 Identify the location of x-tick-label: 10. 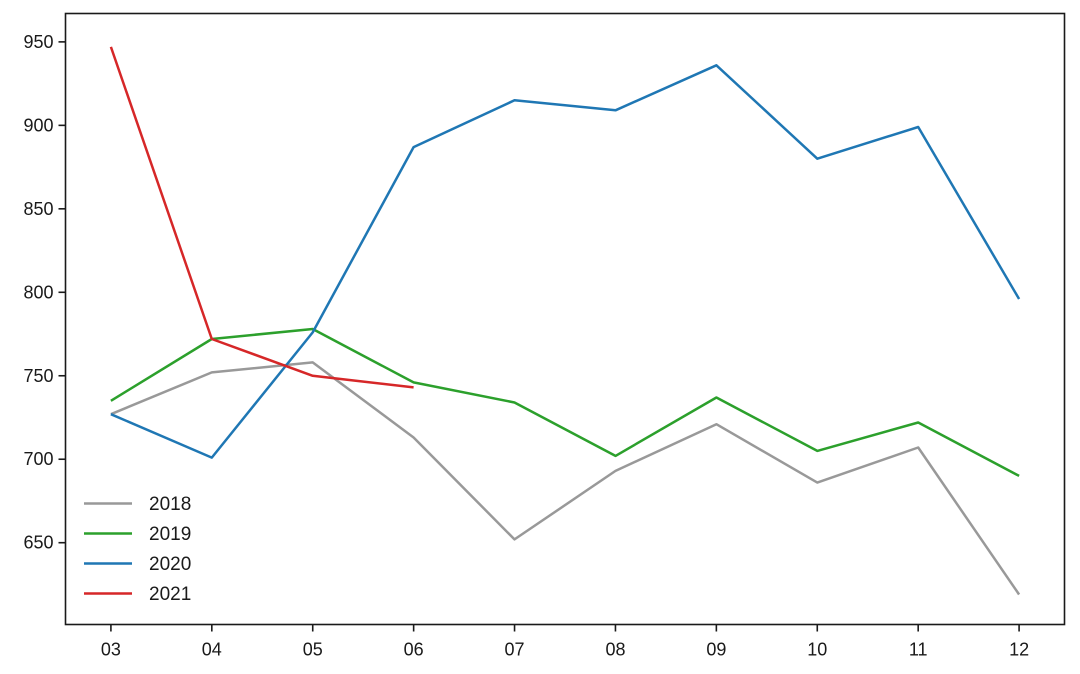
(817, 650).